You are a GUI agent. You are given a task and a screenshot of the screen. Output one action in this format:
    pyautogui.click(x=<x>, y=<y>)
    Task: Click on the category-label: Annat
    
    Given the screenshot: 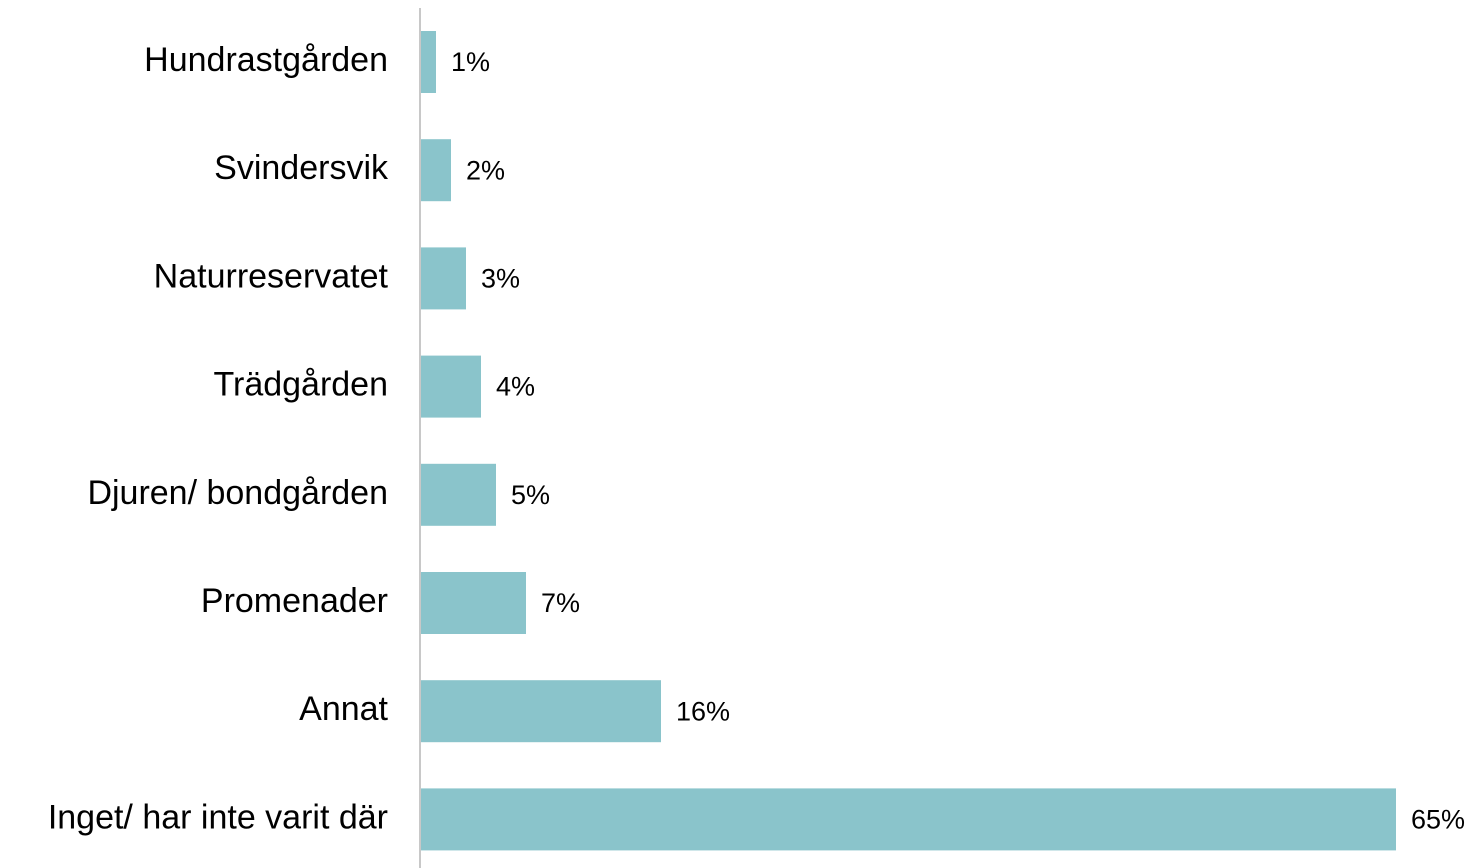 What is the action you would take?
    pyautogui.click(x=343, y=709)
    